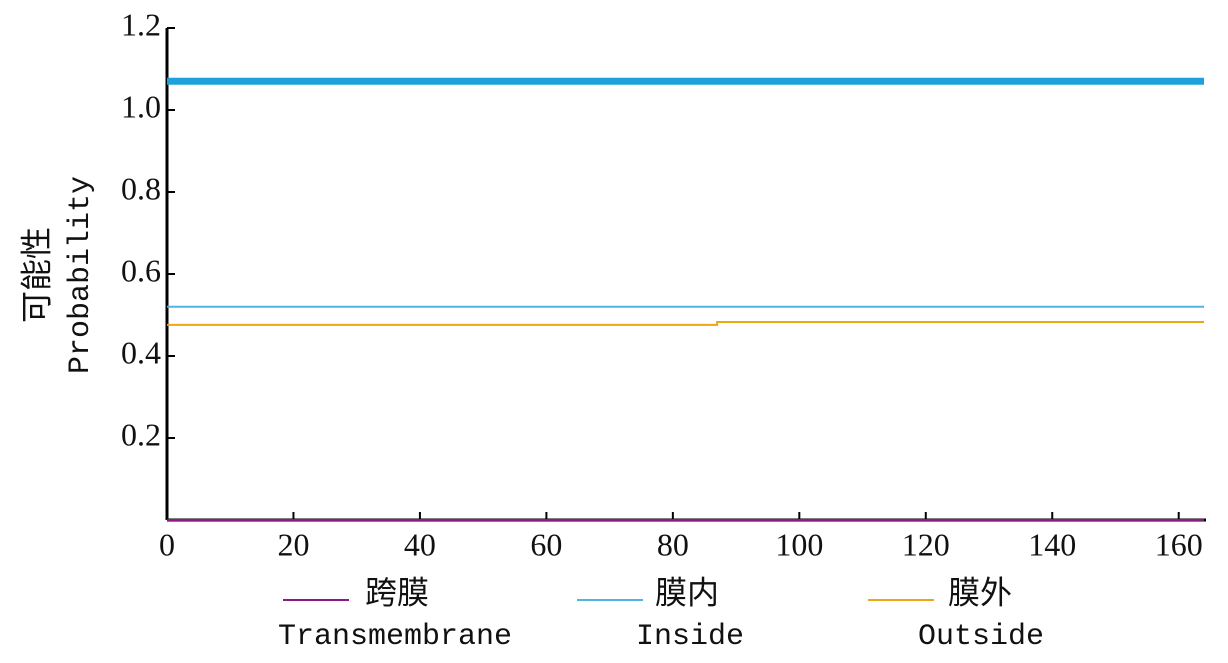  I want to click on x-tick-label: 160, so click(1179, 544).